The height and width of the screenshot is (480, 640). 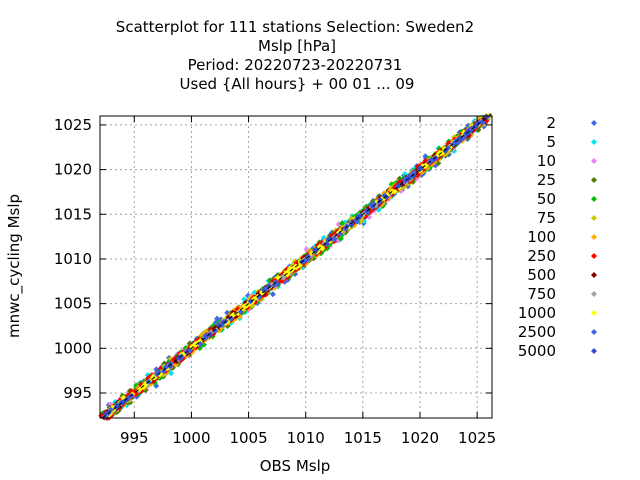 What do you see at coordinates (537, 332) in the screenshot?
I see `legend-label: 2500` at bounding box center [537, 332].